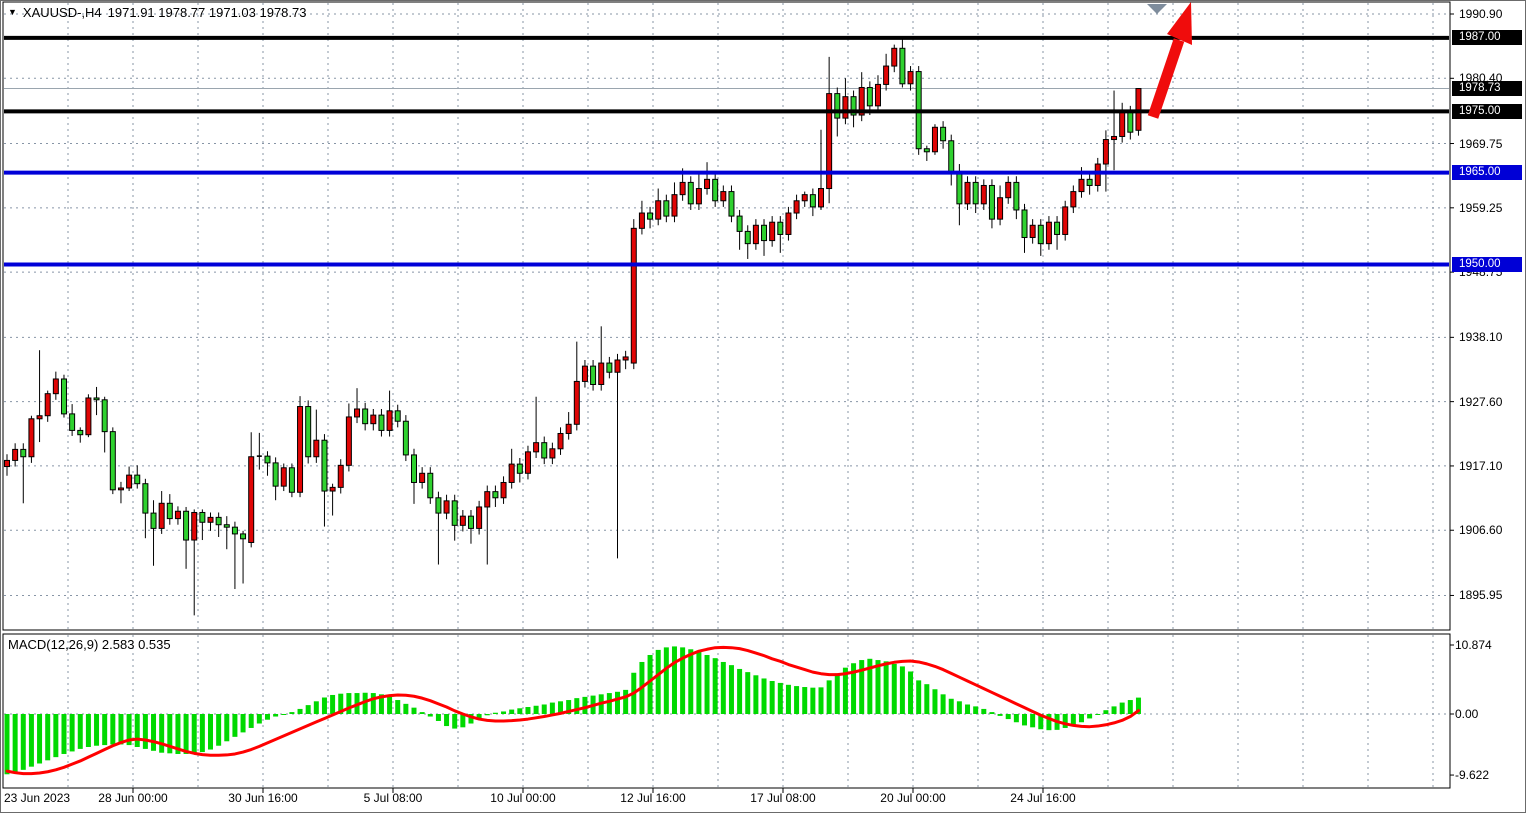  I want to click on trend-arrow-head, so click(1179, 23).